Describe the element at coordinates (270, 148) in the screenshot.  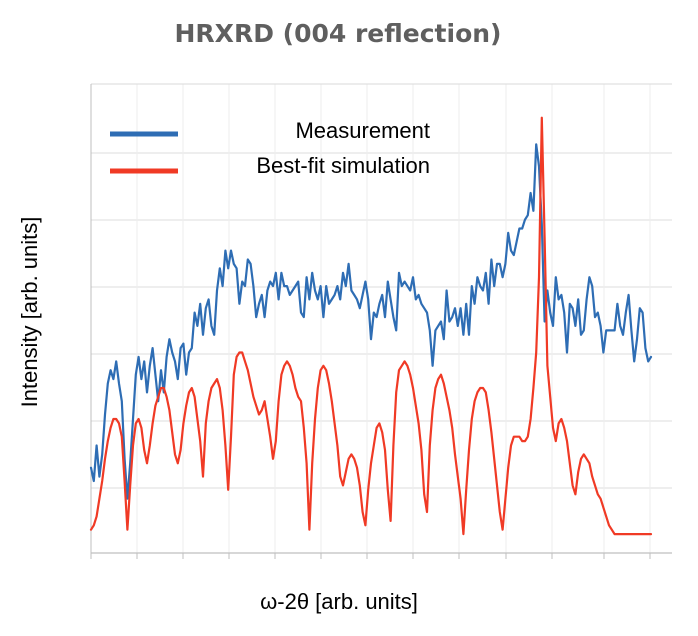
I see `legend: Measurement Best-fit simulation` at that location.